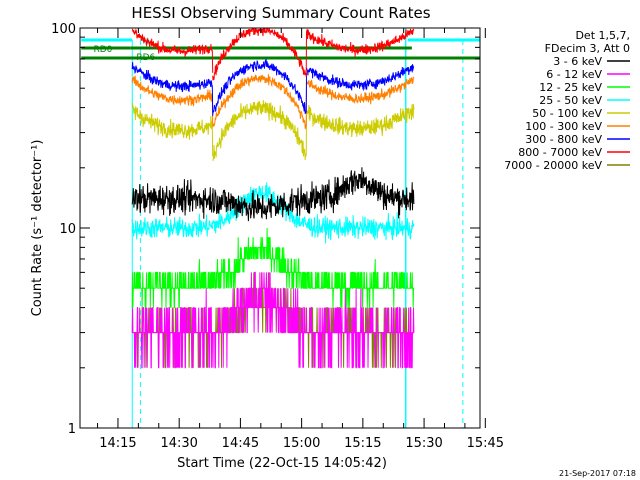  I want to click on flag-label-rd0: RD0, so click(102, 50).